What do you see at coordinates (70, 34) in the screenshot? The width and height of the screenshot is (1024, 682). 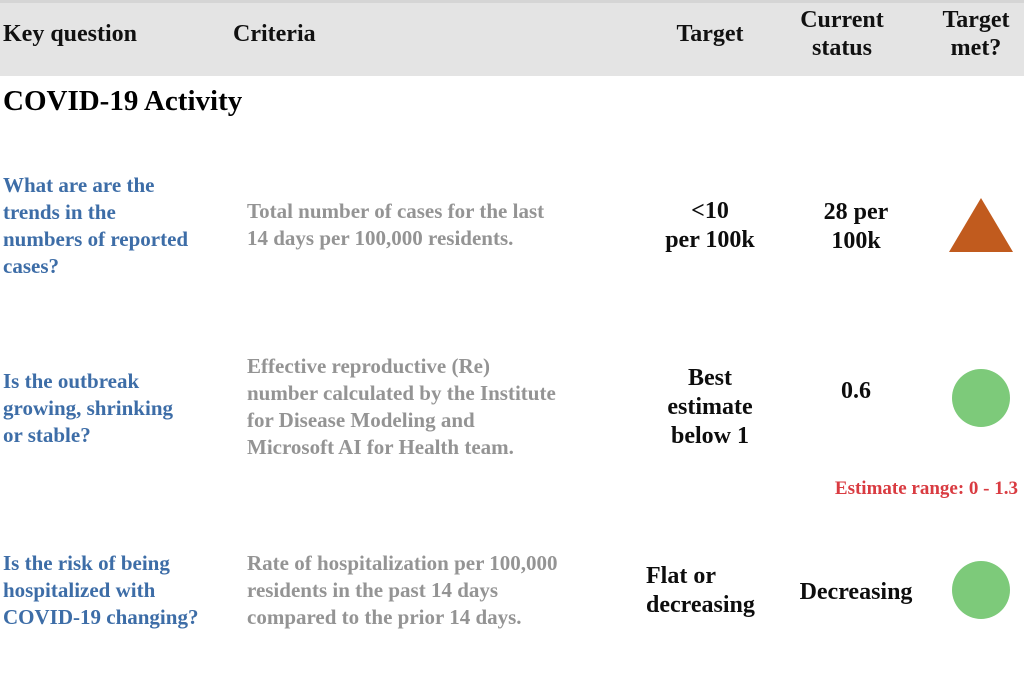 I see `column-header-key-question: Key question` at bounding box center [70, 34].